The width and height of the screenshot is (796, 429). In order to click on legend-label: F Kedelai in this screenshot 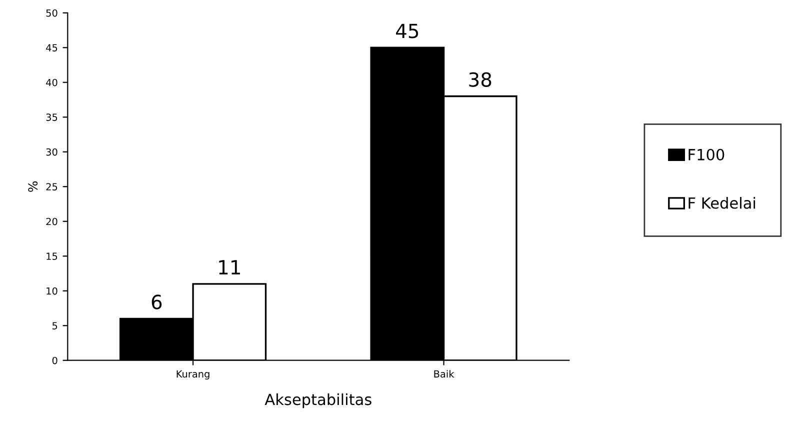, I will do `click(722, 202)`.